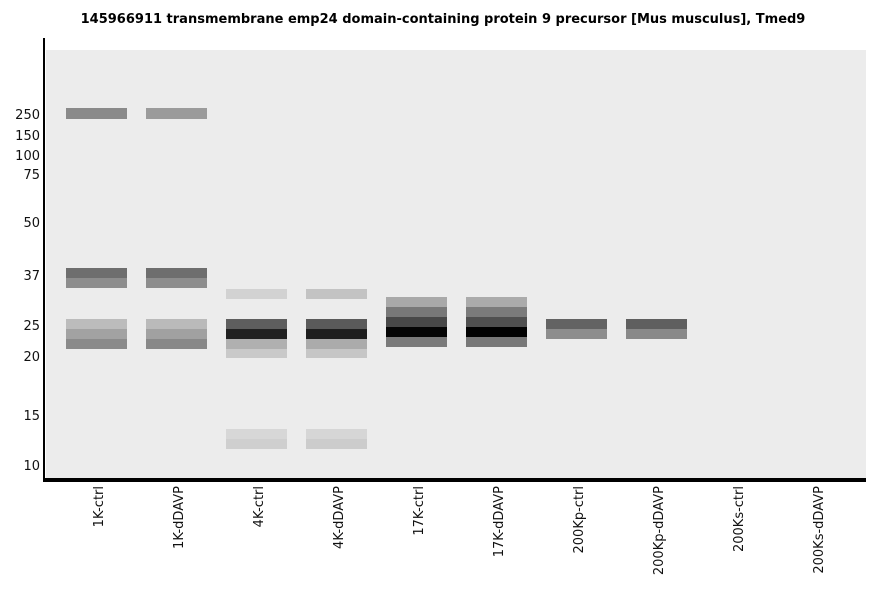 The height and width of the screenshot is (595, 886). I want to click on blot-band-4K-ctrl-13kda, so click(256, 434).